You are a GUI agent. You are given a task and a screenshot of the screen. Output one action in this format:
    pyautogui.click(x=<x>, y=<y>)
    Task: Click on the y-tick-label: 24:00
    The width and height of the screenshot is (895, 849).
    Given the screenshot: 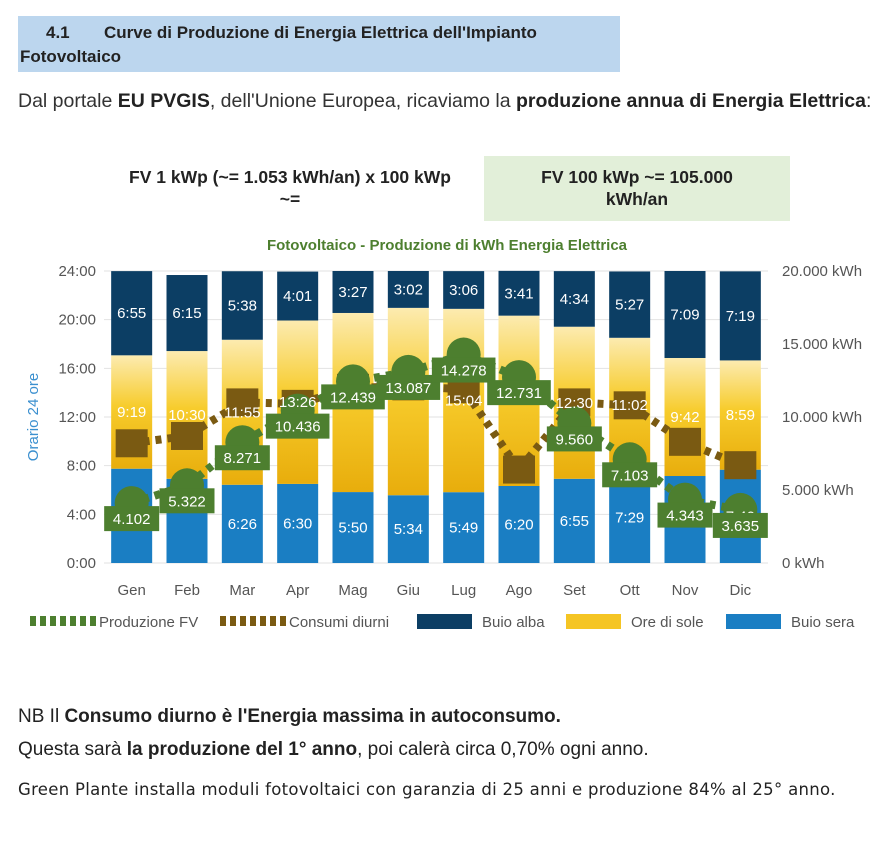 What is the action you would take?
    pyautogui.click(x=77, y=271)
    